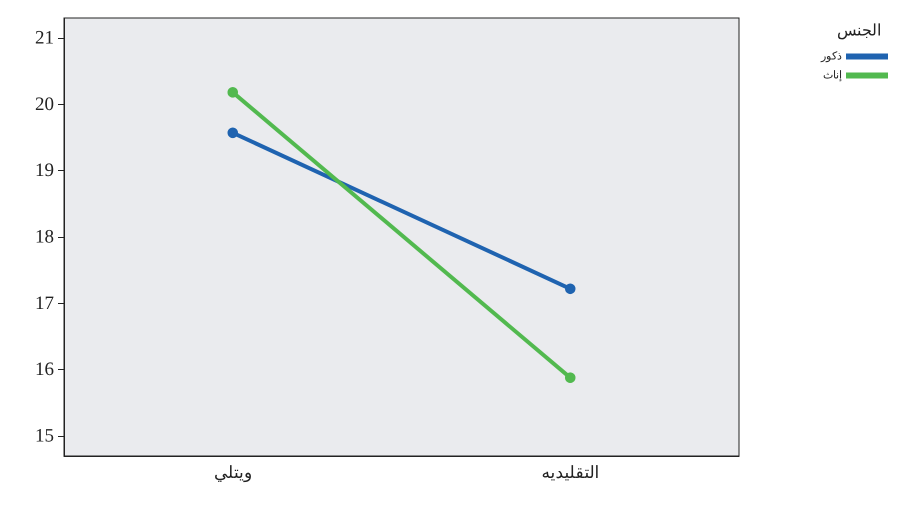 The width and height of the screenshot is (907, 507). I want to click on y-tick-label: 18, so click(44, 237).